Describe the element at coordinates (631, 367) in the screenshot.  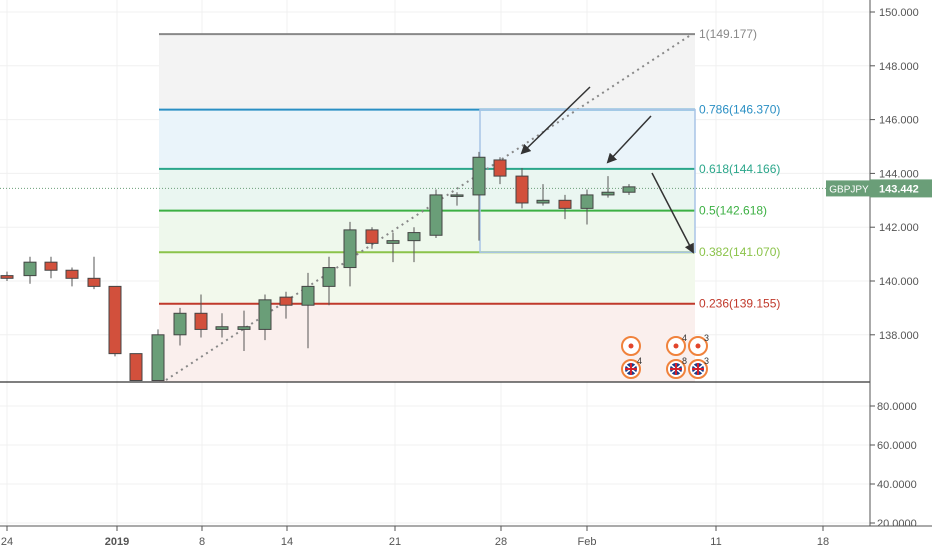
I see `uk-flag-icon: 4` at that location.